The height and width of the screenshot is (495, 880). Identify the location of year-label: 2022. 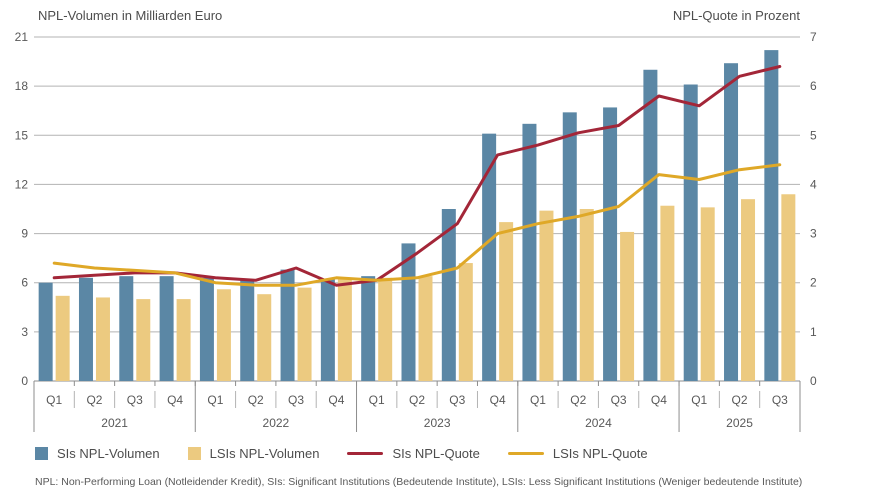
(276, 423).